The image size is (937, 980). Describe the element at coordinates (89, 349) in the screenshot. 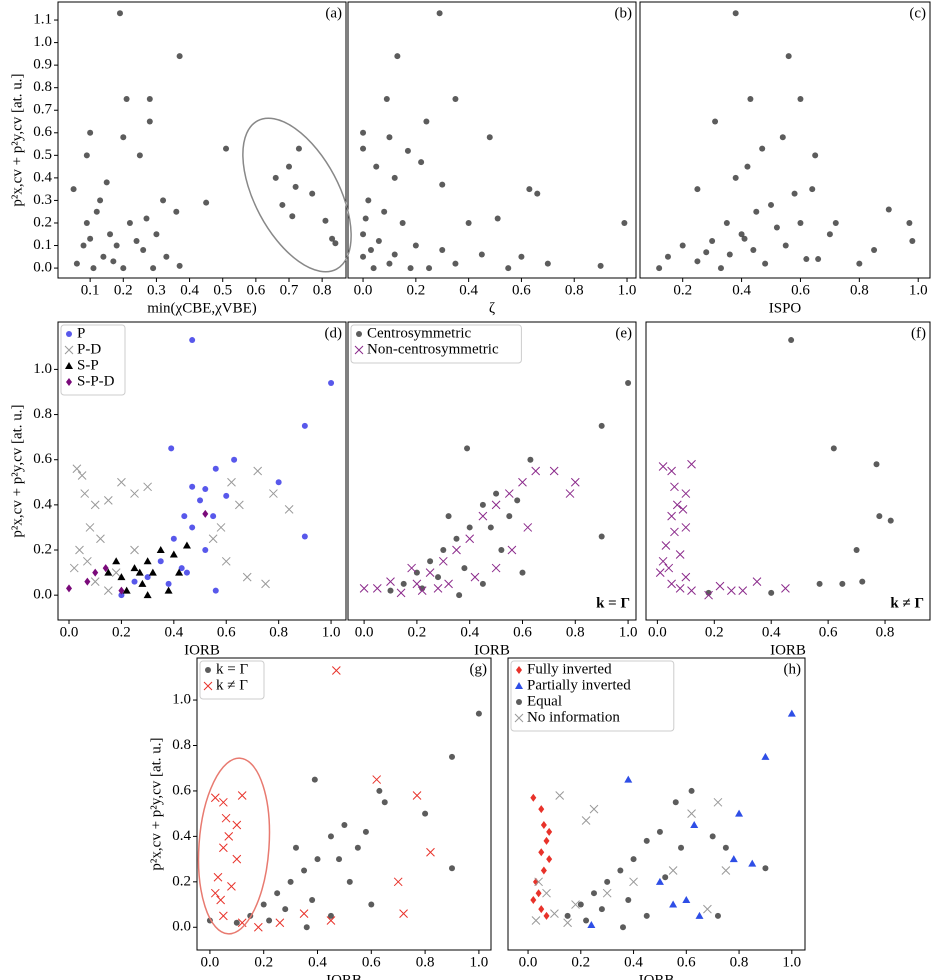

I see `legend-label: P-D` at that location.